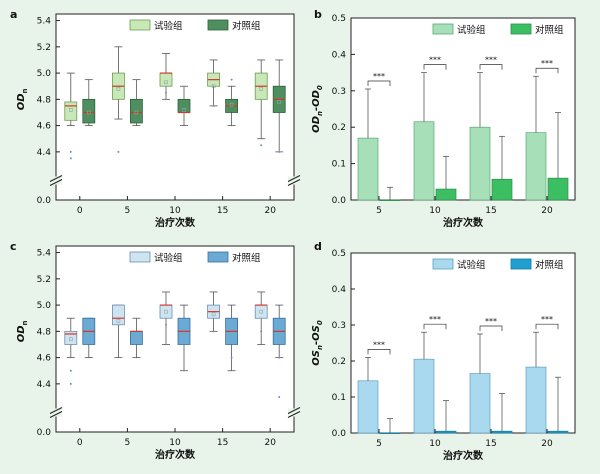 The image size is (600, 474). Describe the element at coordinates (44, 201) in the screenshot. I see `ytick-label-zero-a: 0.0` at that location.